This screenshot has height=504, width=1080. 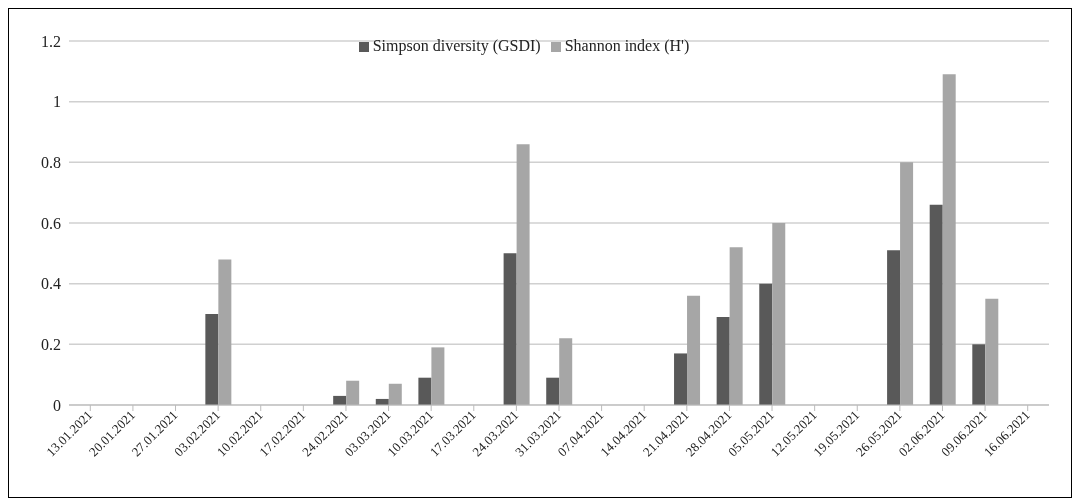 What do you see at coordinates (51, 41) in the screenshot?
I see `y-tick-label: 1.2` at bounding box center [51, 41].